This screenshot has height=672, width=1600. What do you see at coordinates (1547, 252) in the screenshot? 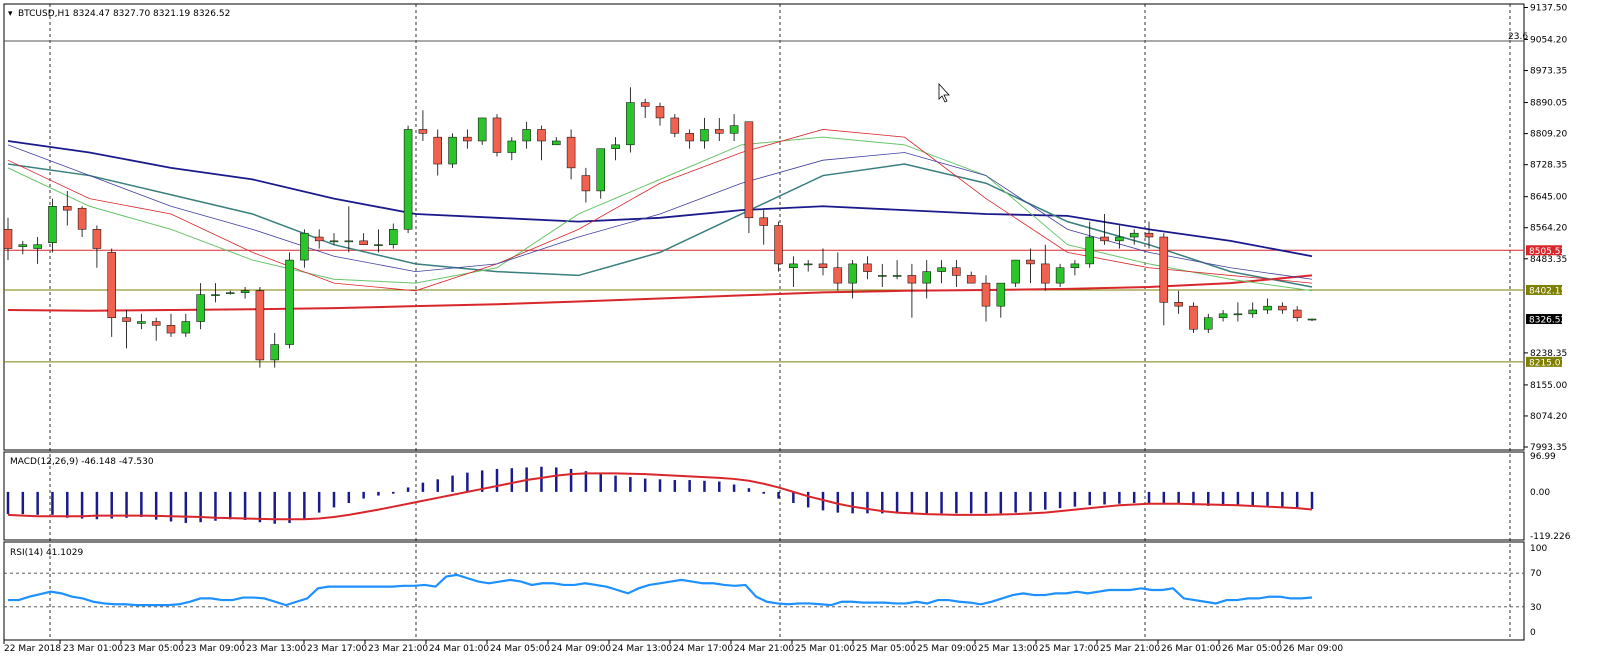
I see `price-label: 8505.52` at bounding box center [1547, 252].